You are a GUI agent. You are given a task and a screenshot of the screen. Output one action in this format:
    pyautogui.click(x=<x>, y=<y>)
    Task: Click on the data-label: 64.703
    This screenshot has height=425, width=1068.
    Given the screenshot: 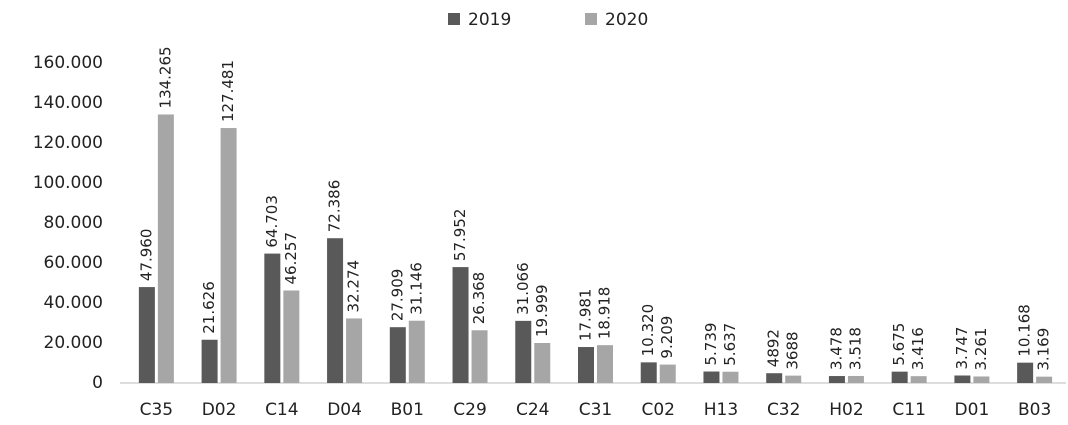 What is the action you would take?
    pyautogui.click(x=272, y=221)
    